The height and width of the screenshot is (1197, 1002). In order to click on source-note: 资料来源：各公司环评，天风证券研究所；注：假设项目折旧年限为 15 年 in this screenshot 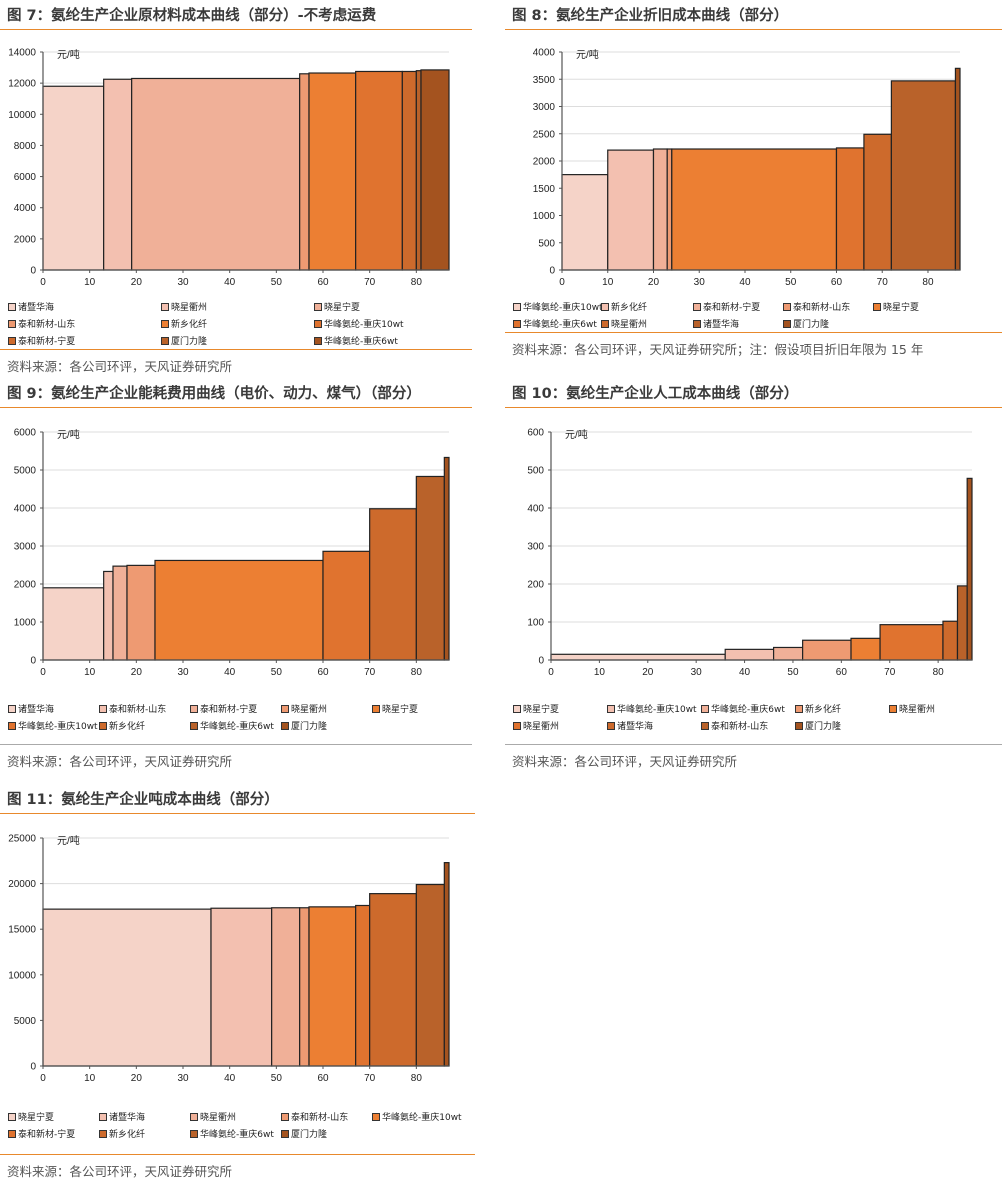, I will do `click(718, 349)`.